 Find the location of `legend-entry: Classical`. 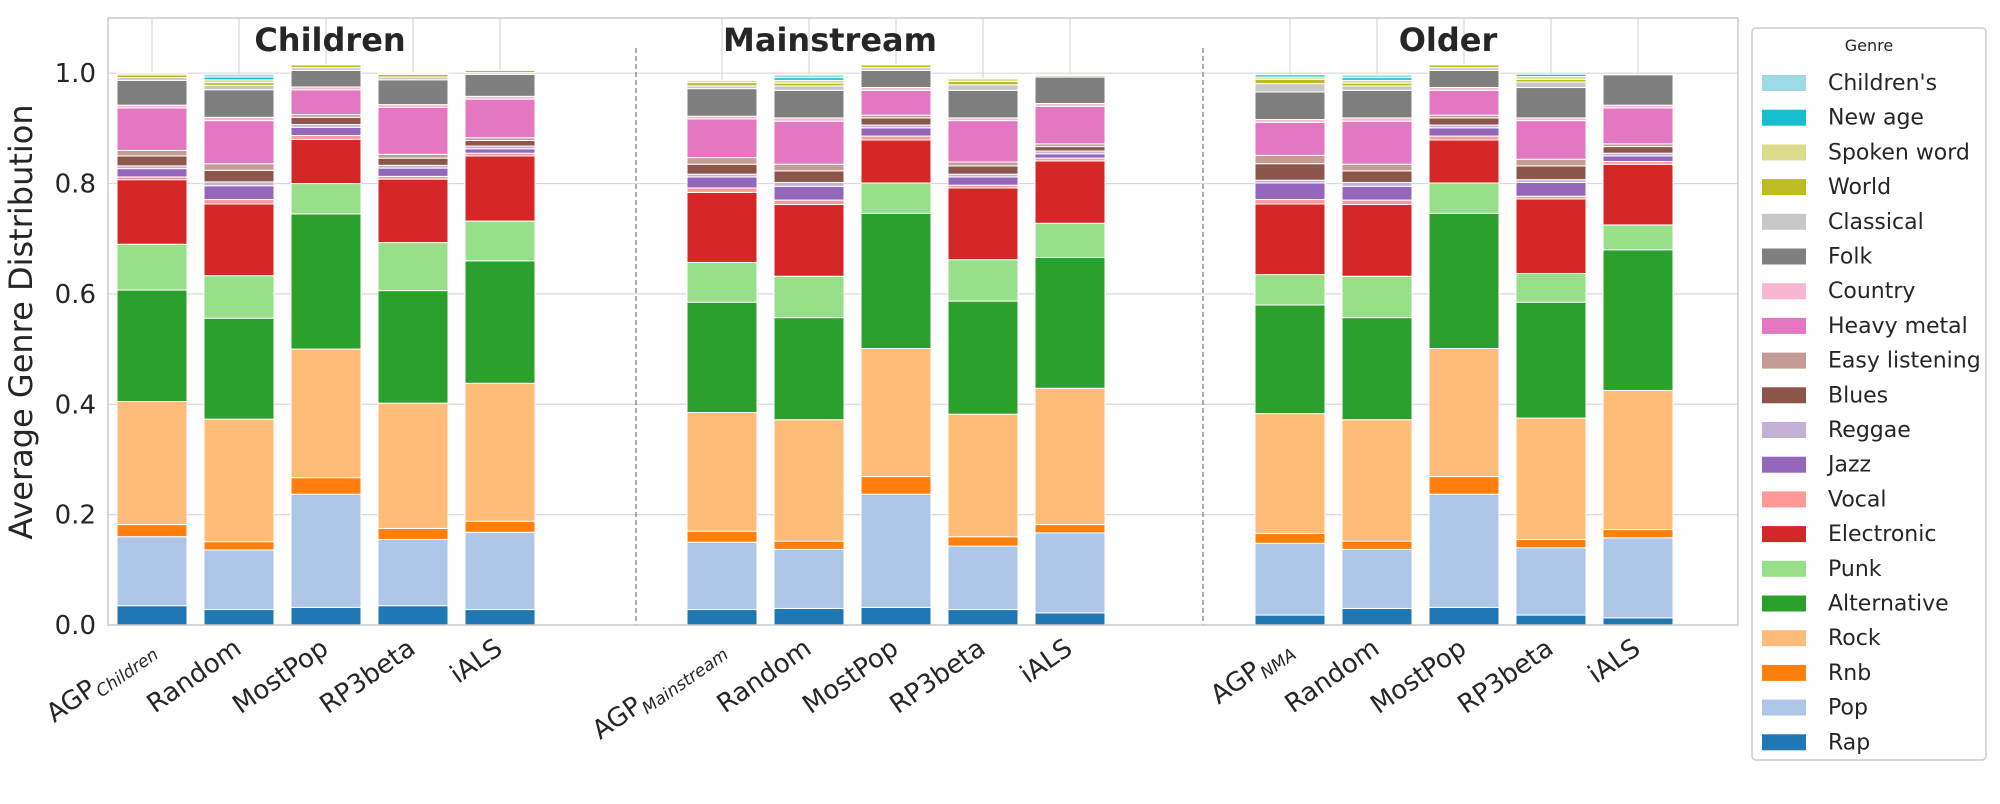

legend-entry: Classical is located at coordinates (1876, 222).